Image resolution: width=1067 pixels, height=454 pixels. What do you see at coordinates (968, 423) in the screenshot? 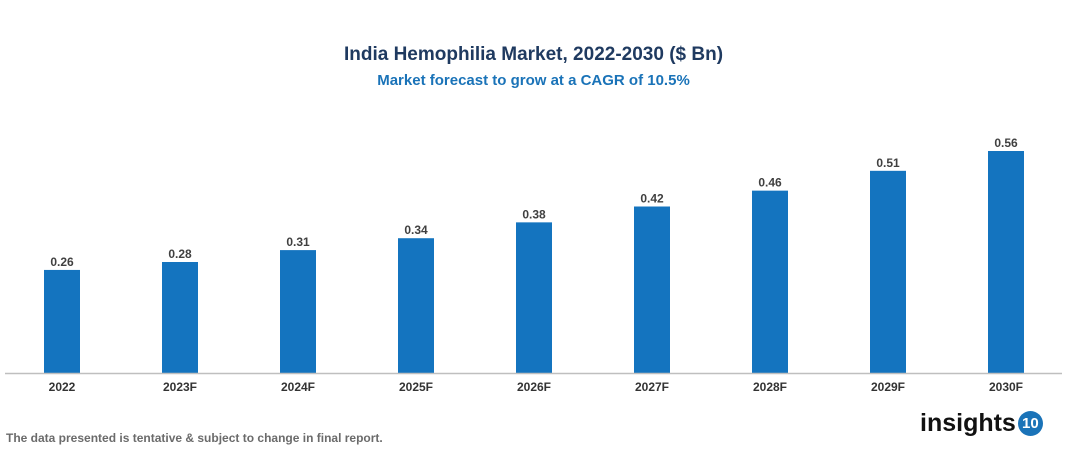
I see `logo-text: insights` at bounding box center [968, 423].